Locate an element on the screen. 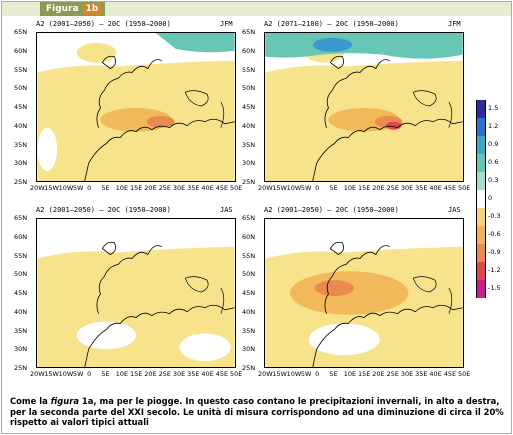 The image size is (513, 435). colorbar-label: -0.9 is located at coordinates (494, 252).